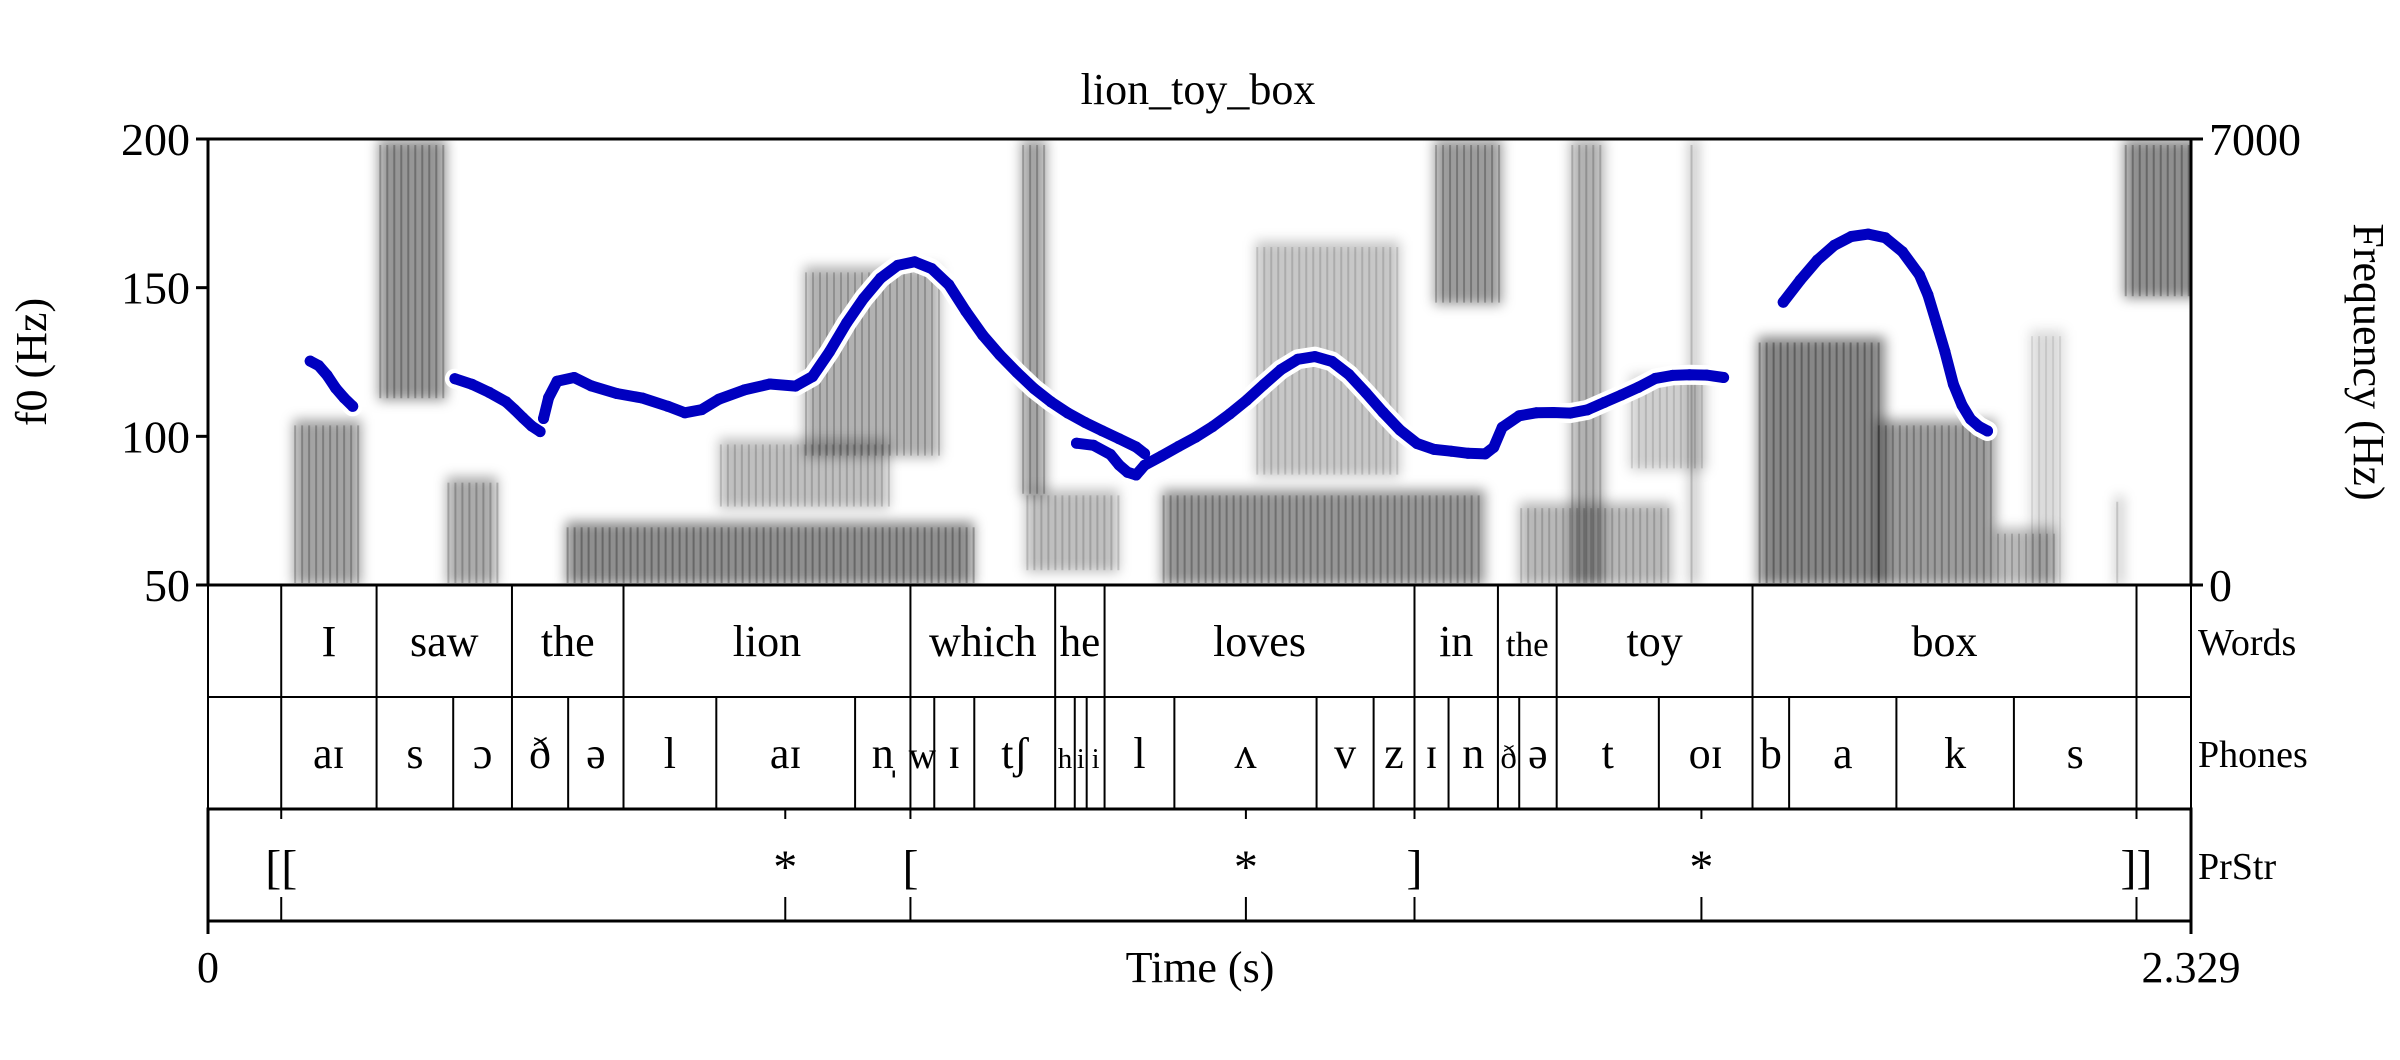  What do you see at coordinates (329, 641) in the screenshot?
I see `interval-label: I` at bounding box center [329, 641].